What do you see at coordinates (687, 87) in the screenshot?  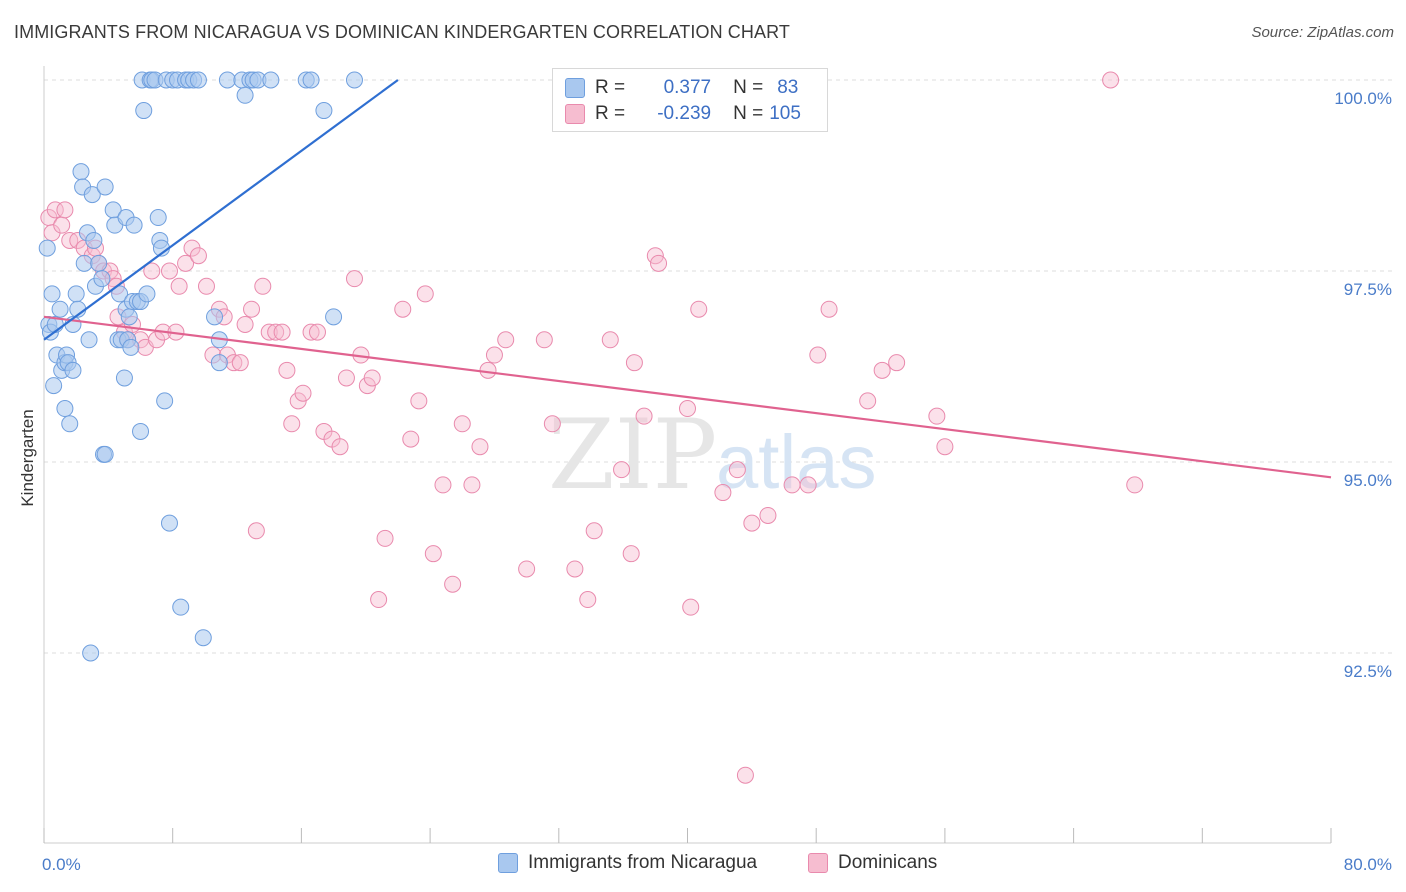 I see `legend-r-value: 0.377` at bounding box center [687, 87].